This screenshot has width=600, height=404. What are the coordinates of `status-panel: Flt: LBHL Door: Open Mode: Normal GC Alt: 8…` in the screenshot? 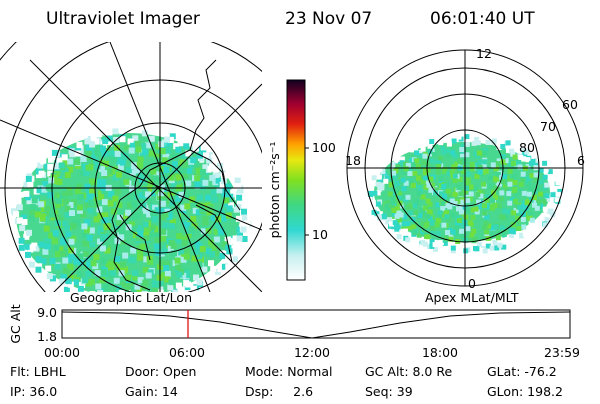 It's located at (286, 381).